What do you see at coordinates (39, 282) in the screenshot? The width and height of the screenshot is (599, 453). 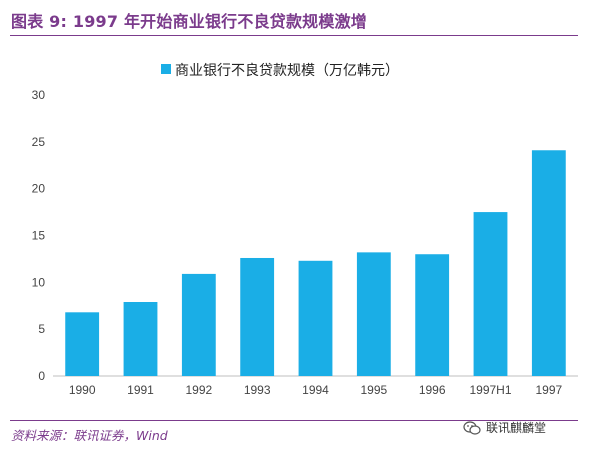 I see `y-tick-label: 10` at bounding box center [39, 282].